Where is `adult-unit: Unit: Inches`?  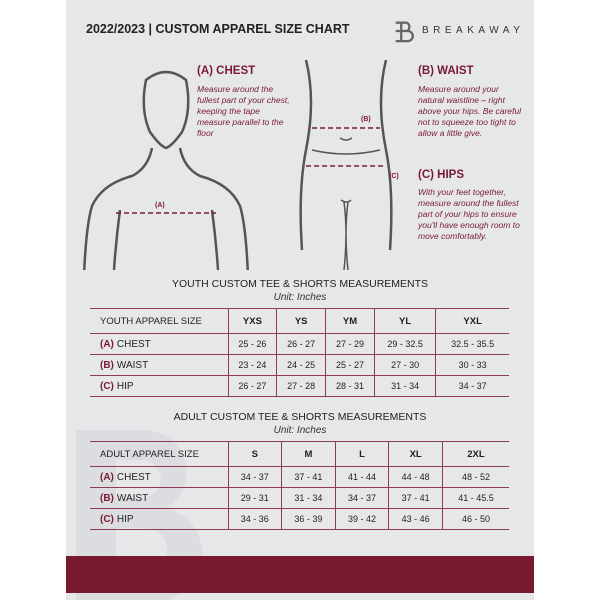 adult-unit: Unit: Inches is located at coordinates (300, 430).